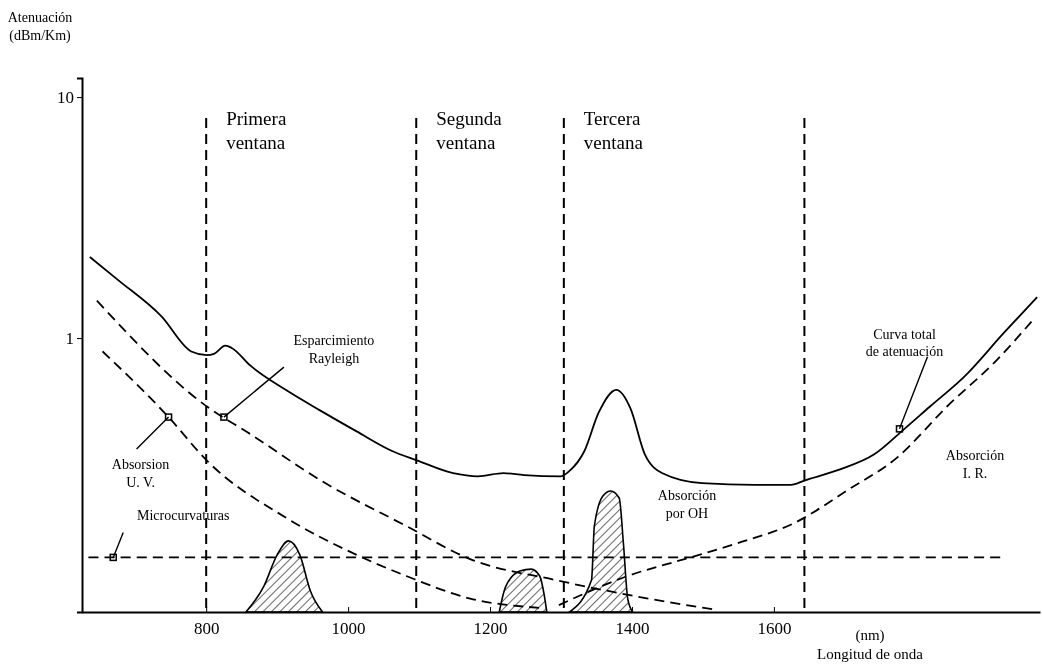  I want to click on y-axis-title: Atenuación (dBm/Km), so click(40, 27).